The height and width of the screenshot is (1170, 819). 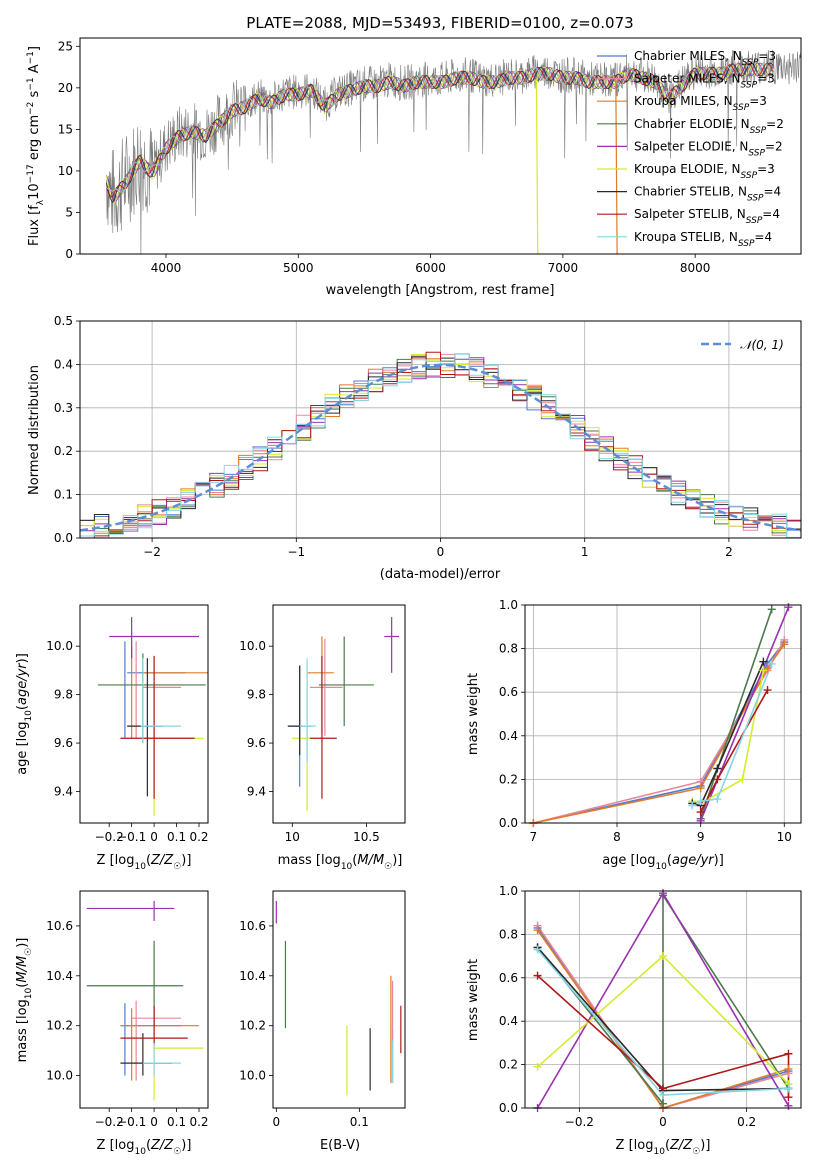 I want to click on x-tick-label: 8000, so click(x=695, y=268).